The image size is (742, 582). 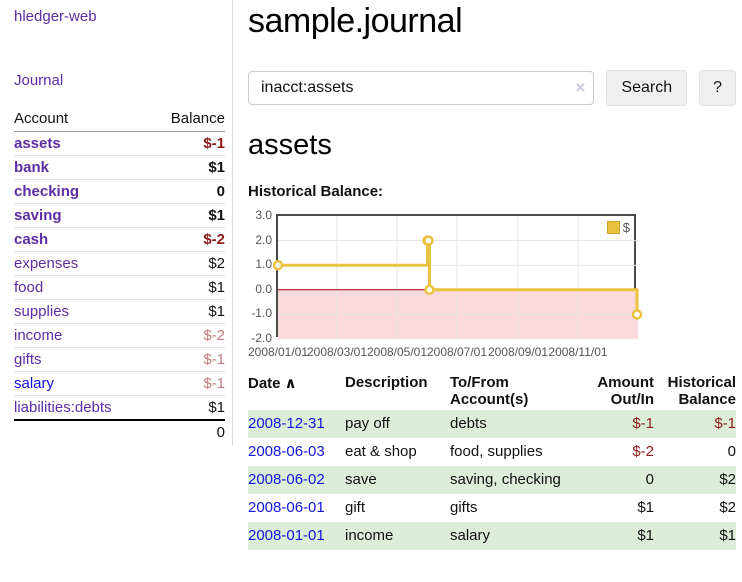 What do you see at coordinates (82, 119) in the screenshot?
I see `accounts-column-header: Account` at bounding box center [82, 119].